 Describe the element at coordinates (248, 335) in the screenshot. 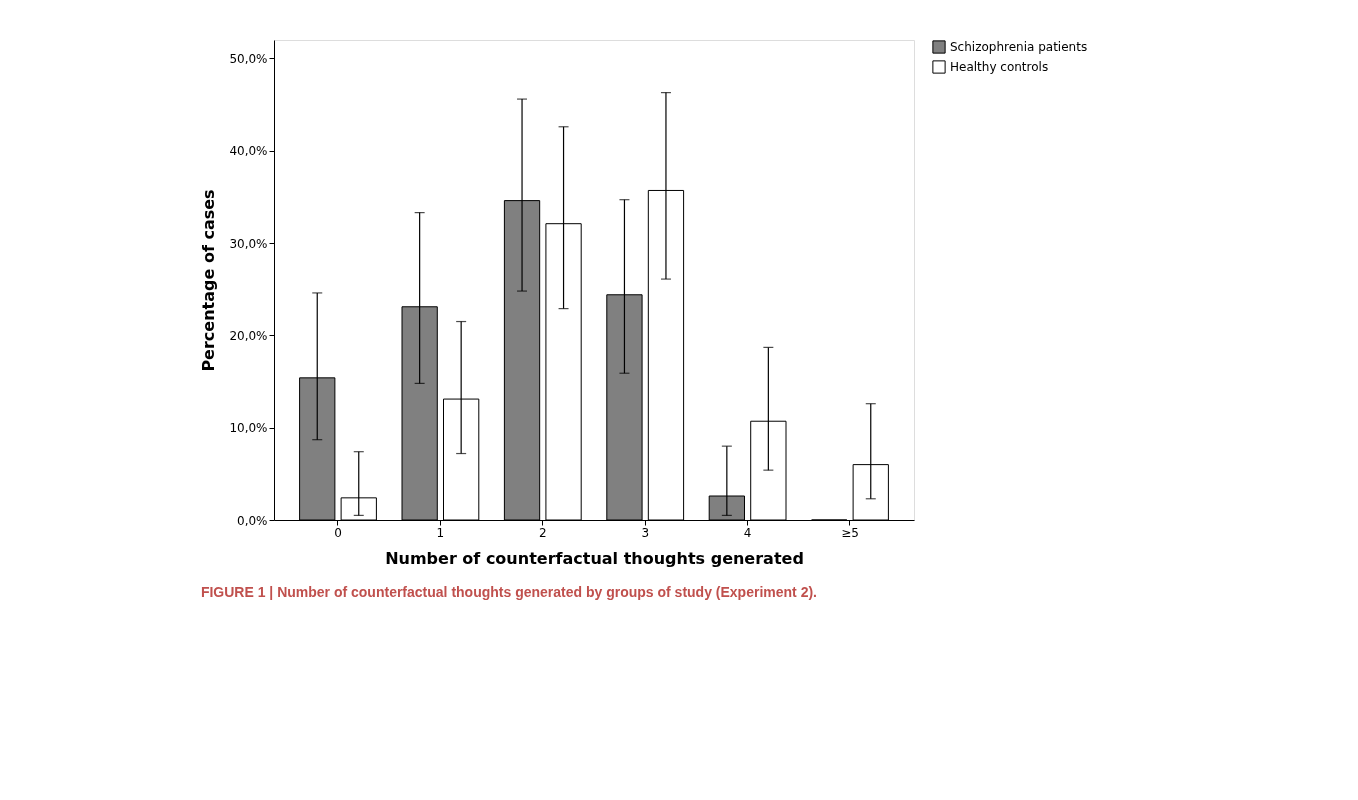

I see `y-tick-label: 20,0%` at that location.